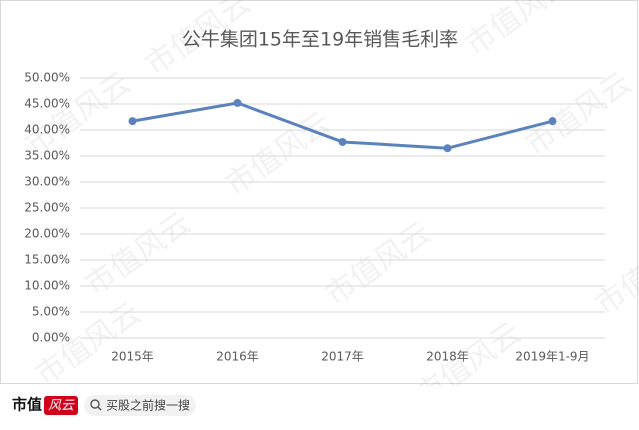  Describe the element at coordinates (47, 234) in the screenshot. I see `y-tick-label: 20.00%` at that location.